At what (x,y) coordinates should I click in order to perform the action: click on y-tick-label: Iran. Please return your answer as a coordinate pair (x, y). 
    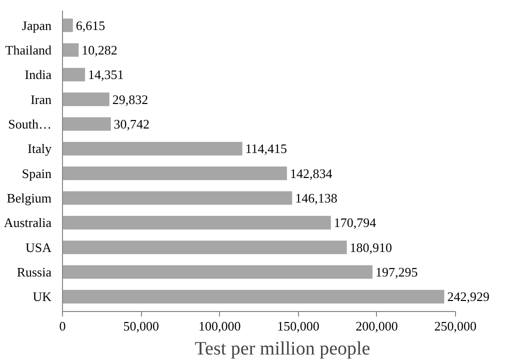
    Looking at the image, I should click on (41, 99).